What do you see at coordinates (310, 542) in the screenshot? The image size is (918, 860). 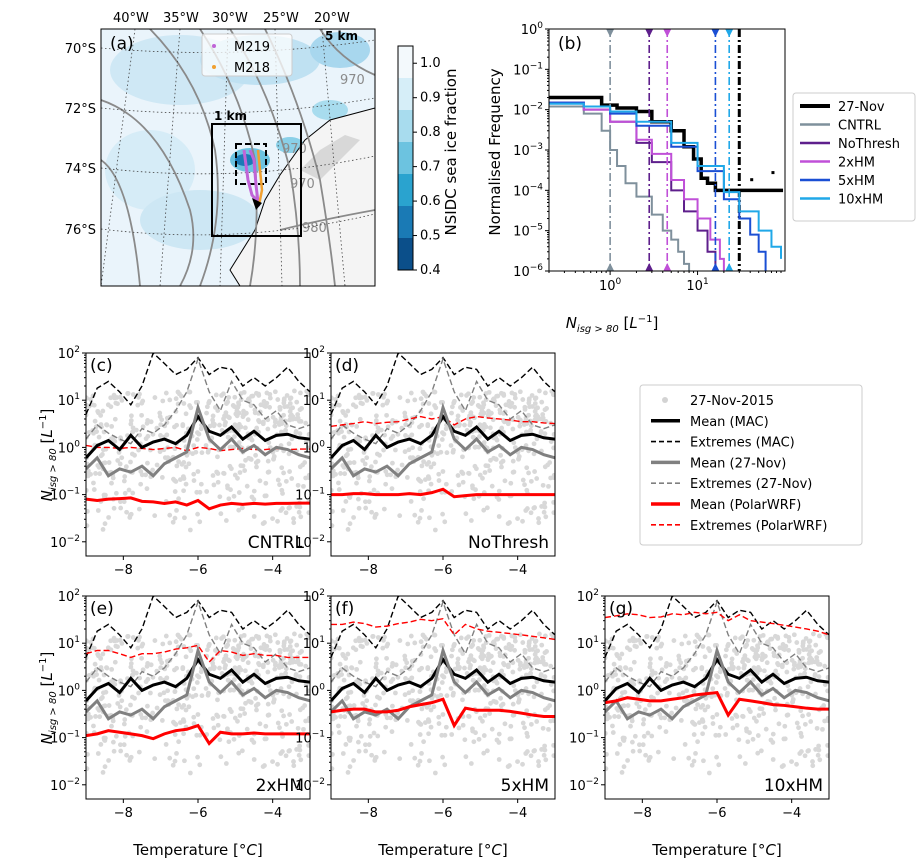 I see `y-tick-label: 10⁻²` at bounding box center [310, 542].